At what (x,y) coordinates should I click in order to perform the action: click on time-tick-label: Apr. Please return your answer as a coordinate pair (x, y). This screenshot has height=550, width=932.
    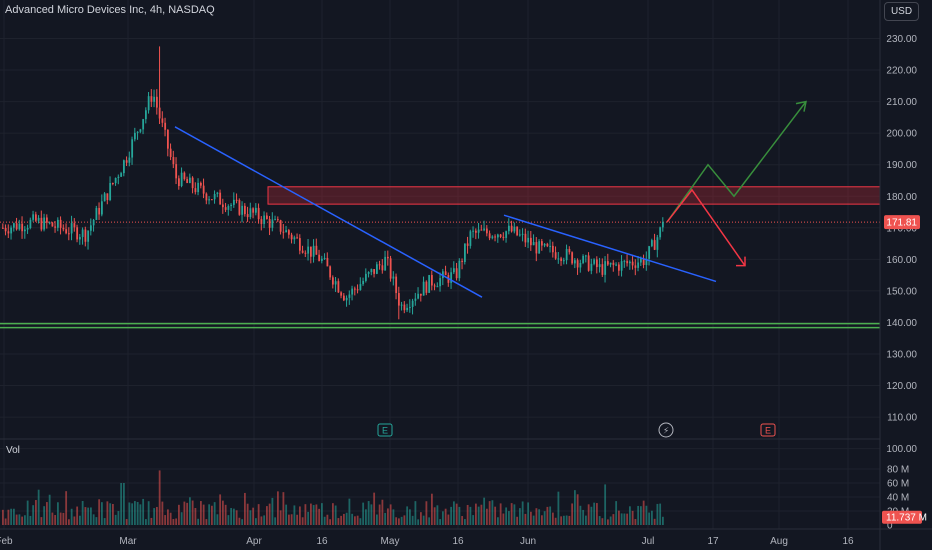
    Looking at the image, I should click on (254, 541).